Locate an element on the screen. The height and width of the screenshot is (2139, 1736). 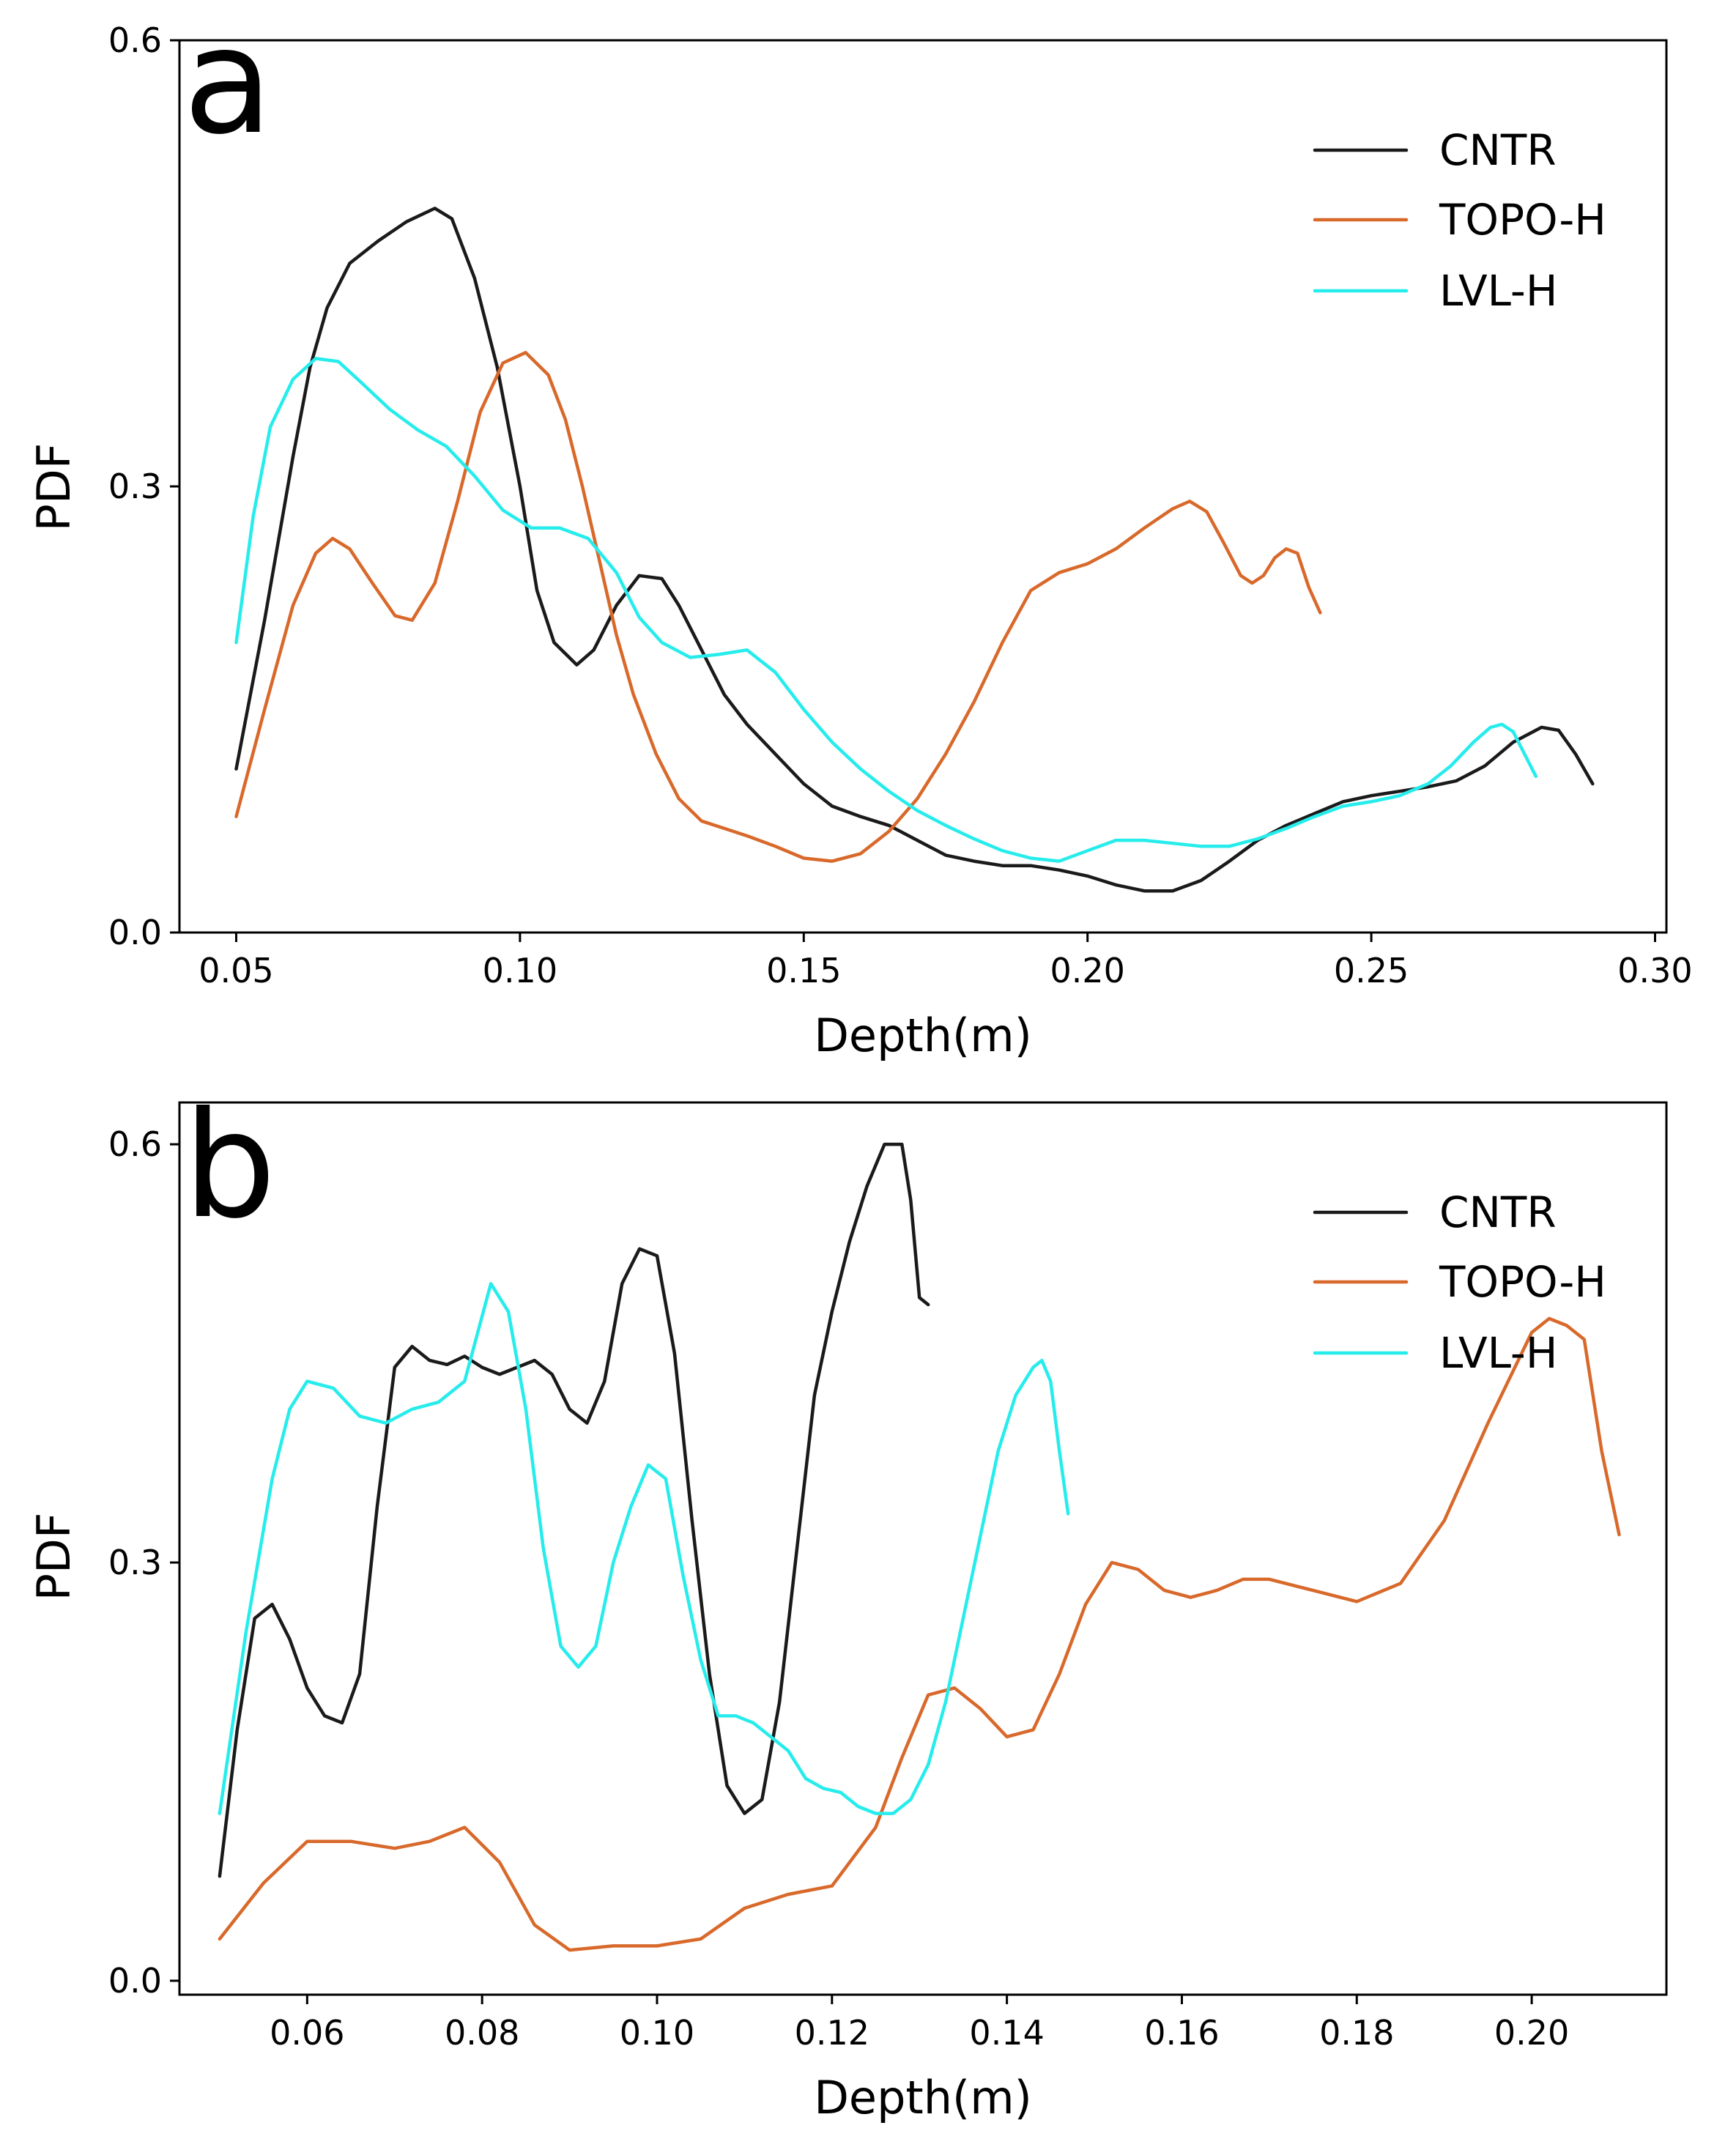
panel-b-y-tick-label: 0.3 is located at coordinates (135, 1563).